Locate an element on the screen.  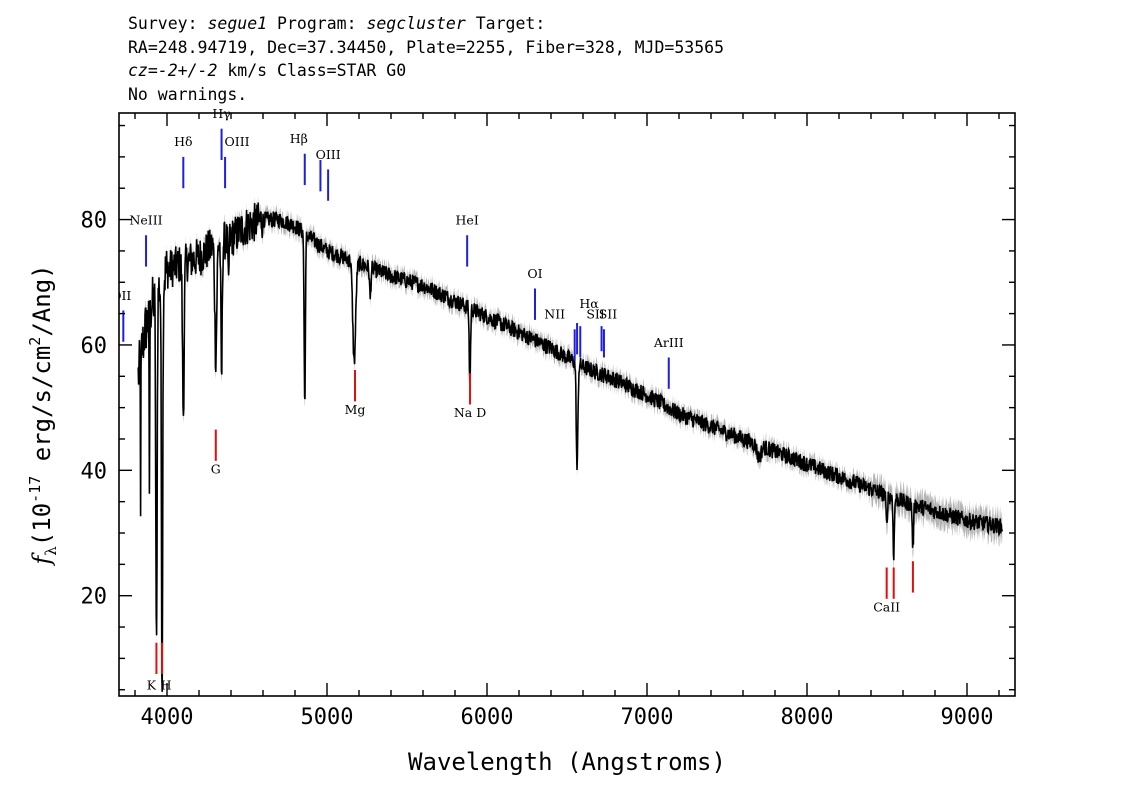
emission-line-label: HeI is located at coordinates (467, 220).